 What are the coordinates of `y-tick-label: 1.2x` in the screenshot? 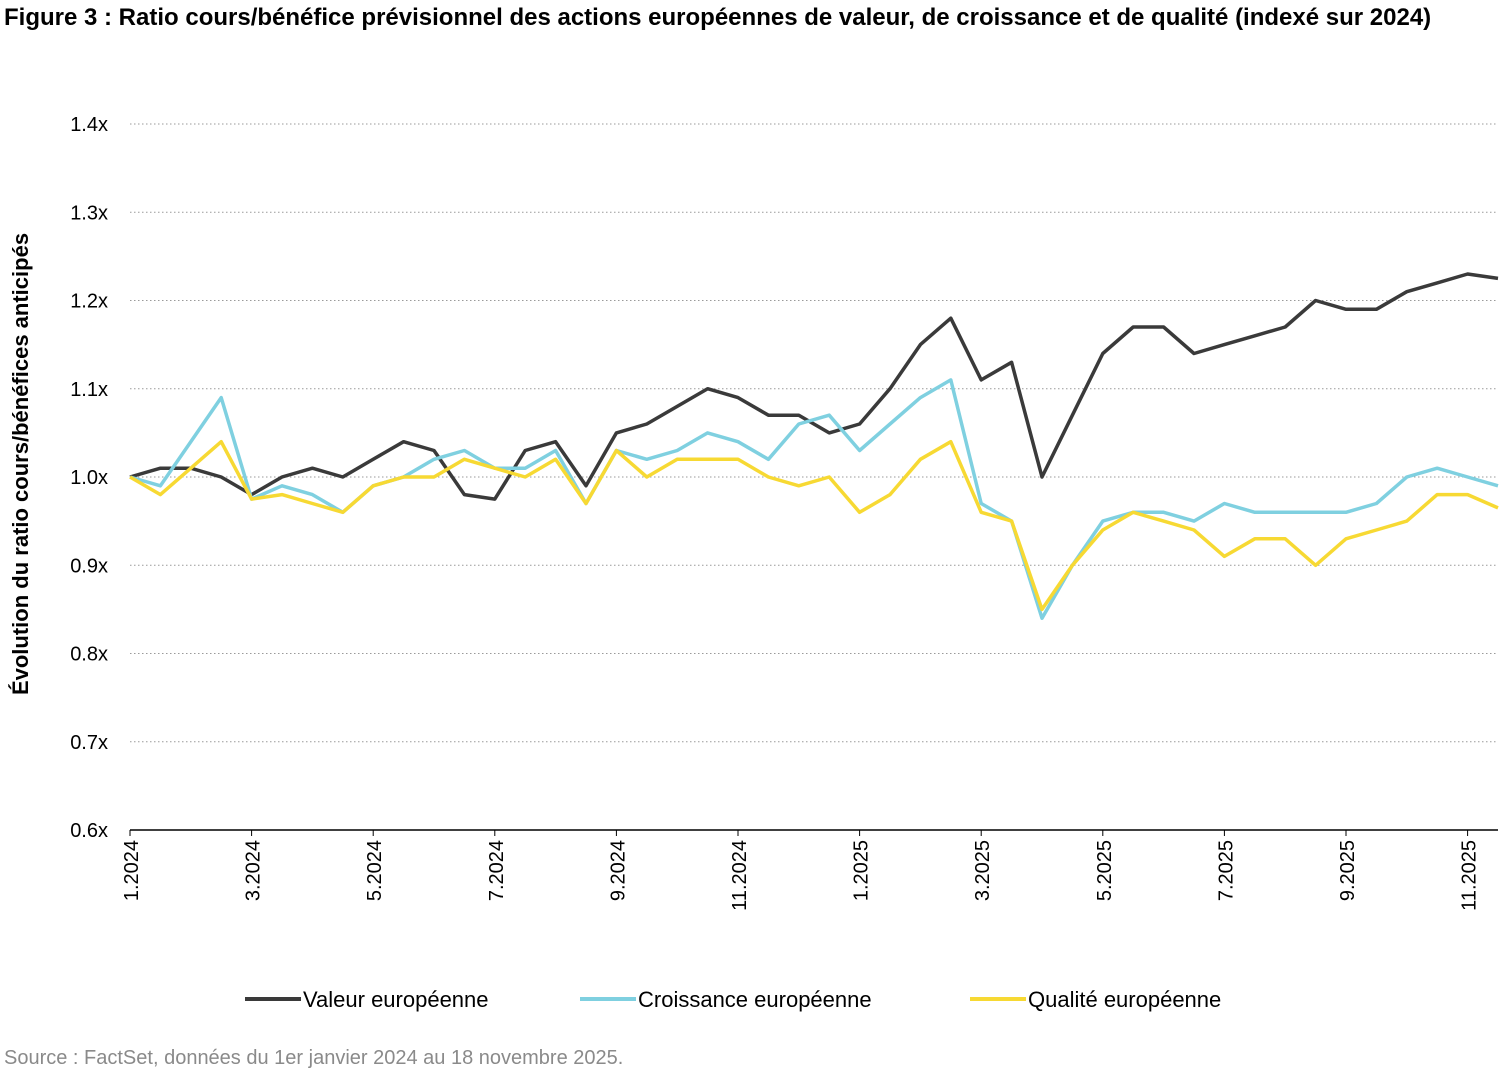 It's located at (89, 302).